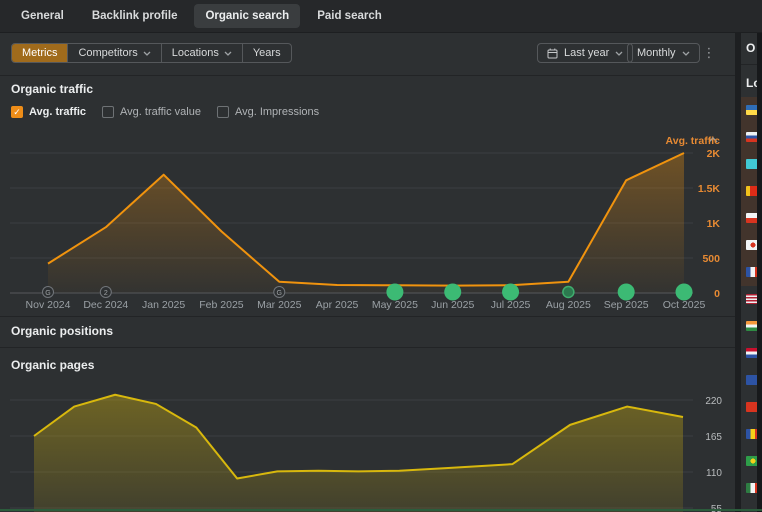 This screenshot has width=762, height=512. What do you see at coordinates (568, 292) in the screenshot?
I see `event-marker-green-small` at bounding box center [568, 292].